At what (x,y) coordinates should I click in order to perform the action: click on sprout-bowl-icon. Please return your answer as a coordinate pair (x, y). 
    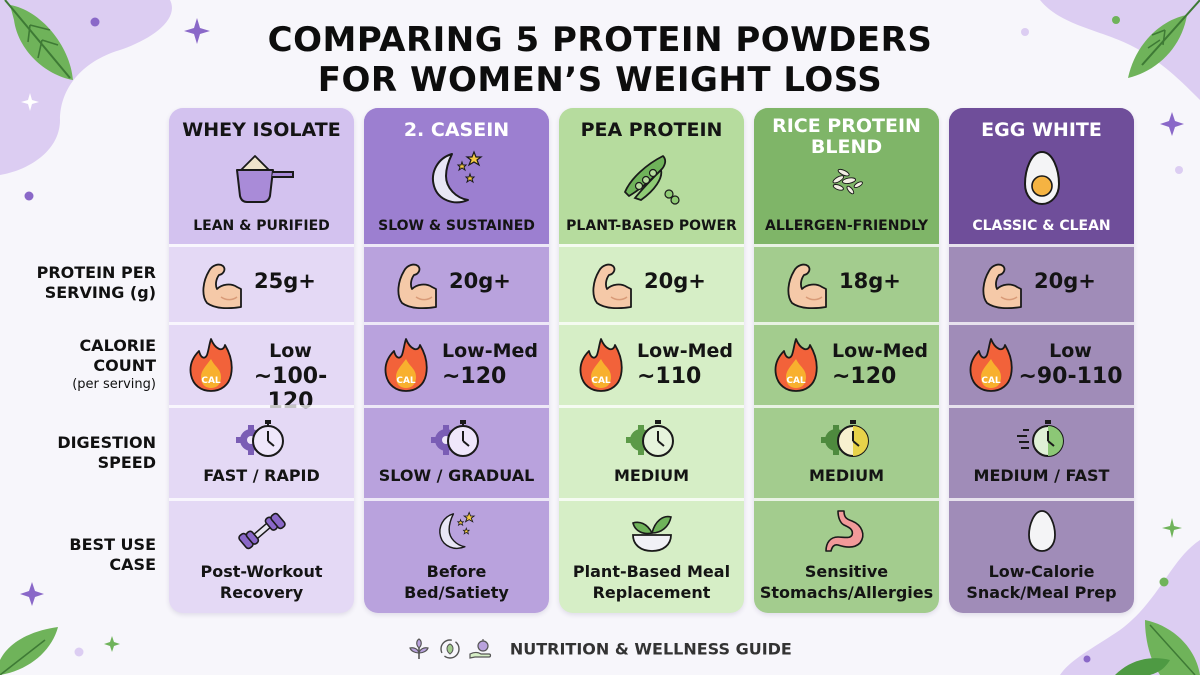
    Looking at the image, I should click on (651, 533).